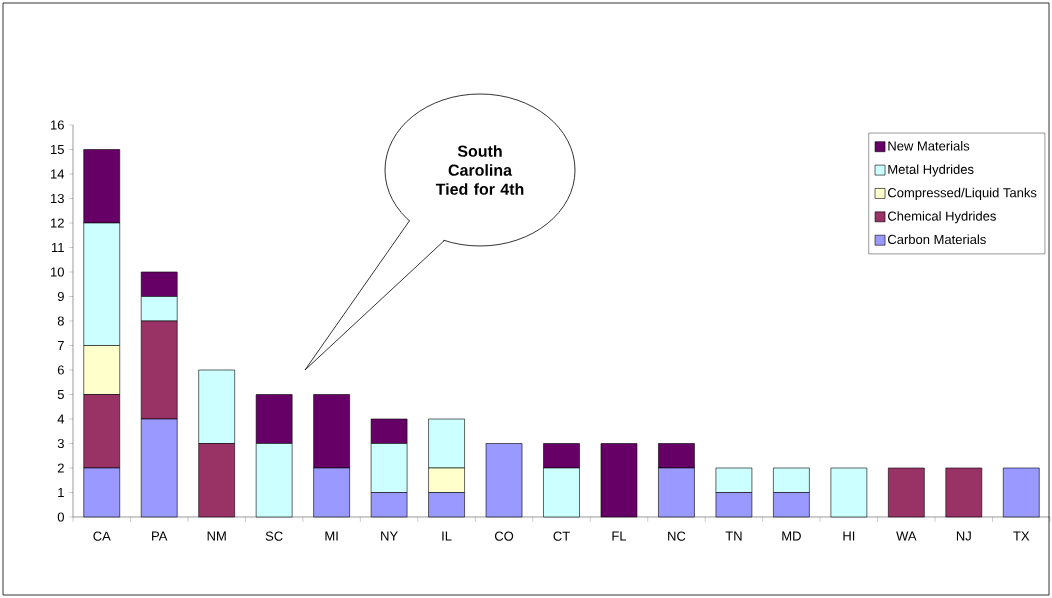 This screenshot has height=598, width=1052. What do you see at coordinates (57, 247) in the screenshot?
I see `y-tick-label: 11` at bounding box center [57, 247].